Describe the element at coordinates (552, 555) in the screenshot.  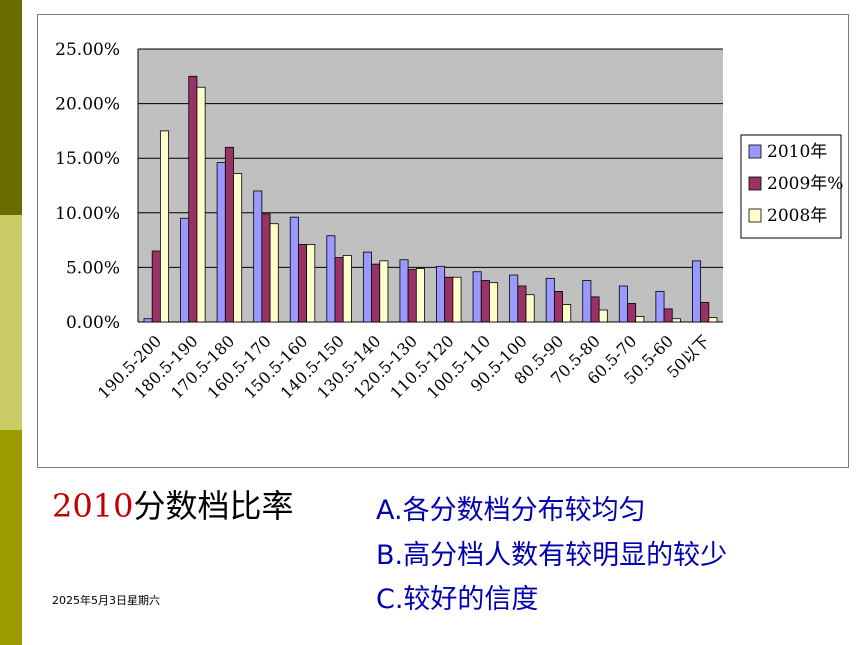
I see `note-b: B.高分档人数有较明显的较少` at that location.